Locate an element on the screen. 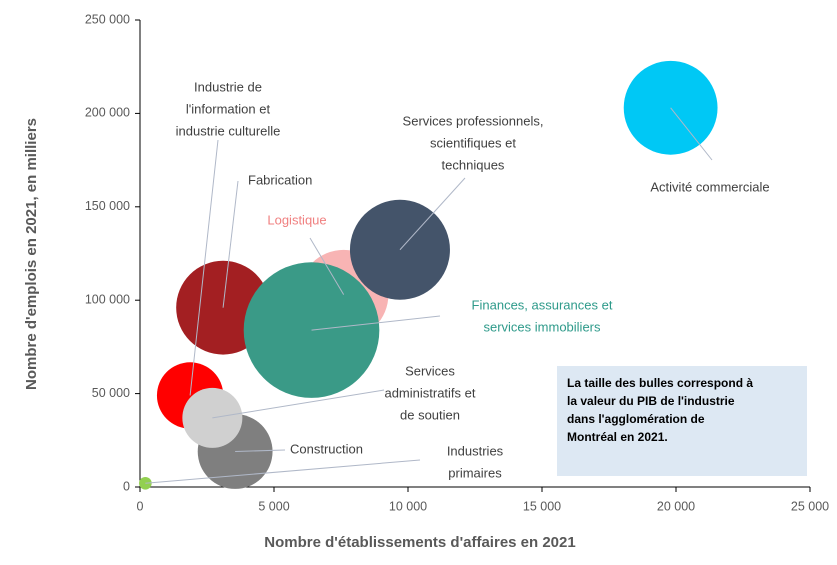  note-text: la valeur du PIB de l'industrie is located at coordinates (651, 401).